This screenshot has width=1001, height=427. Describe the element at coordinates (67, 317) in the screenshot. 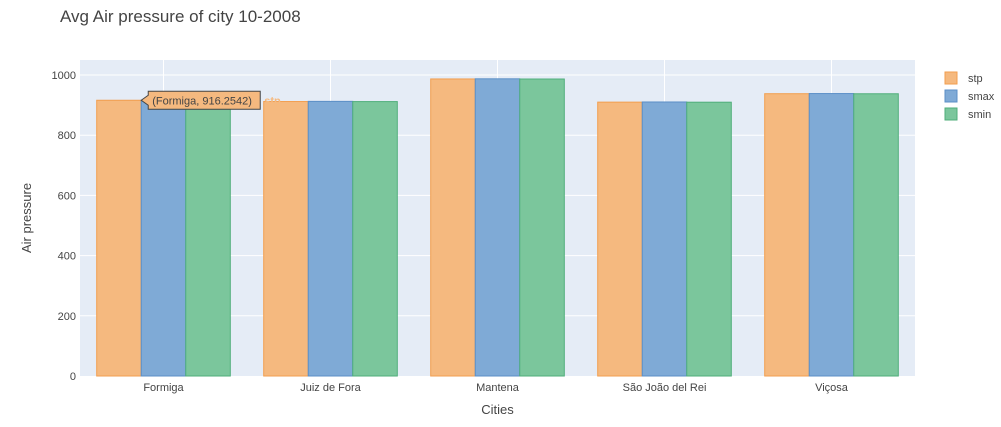

I see `y-tick-label: 200` at that location.